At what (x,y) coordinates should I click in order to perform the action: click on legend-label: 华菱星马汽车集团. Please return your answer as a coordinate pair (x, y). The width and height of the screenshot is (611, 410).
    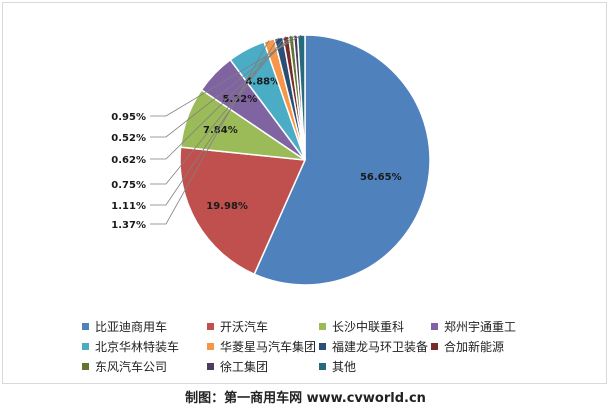
    Looking at the image, I should click on (268, 347).